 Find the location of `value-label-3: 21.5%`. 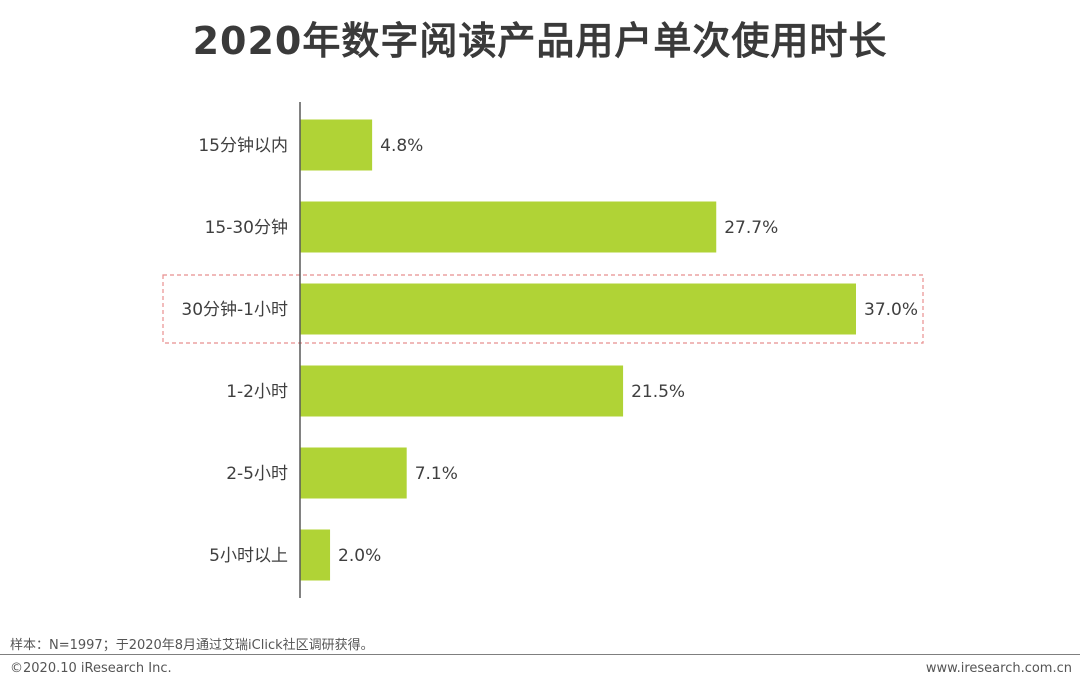

value-label-3: 21.5% is located at coordinates (658, 392).